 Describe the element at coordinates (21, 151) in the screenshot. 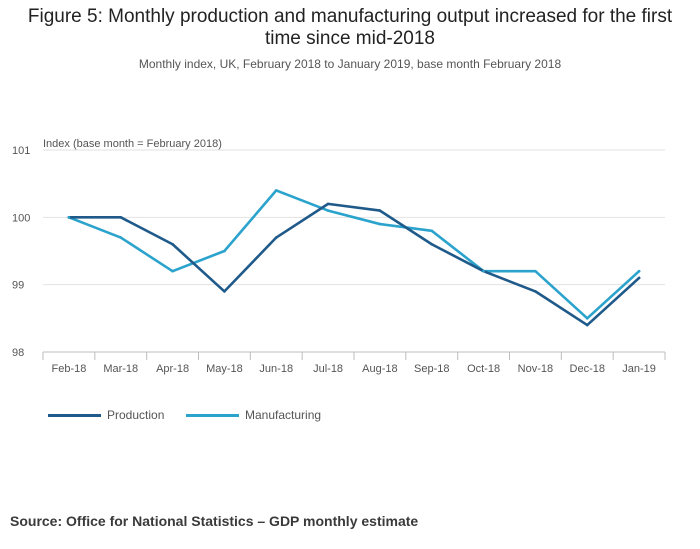

I see `y-tick-label: 101` at that location.